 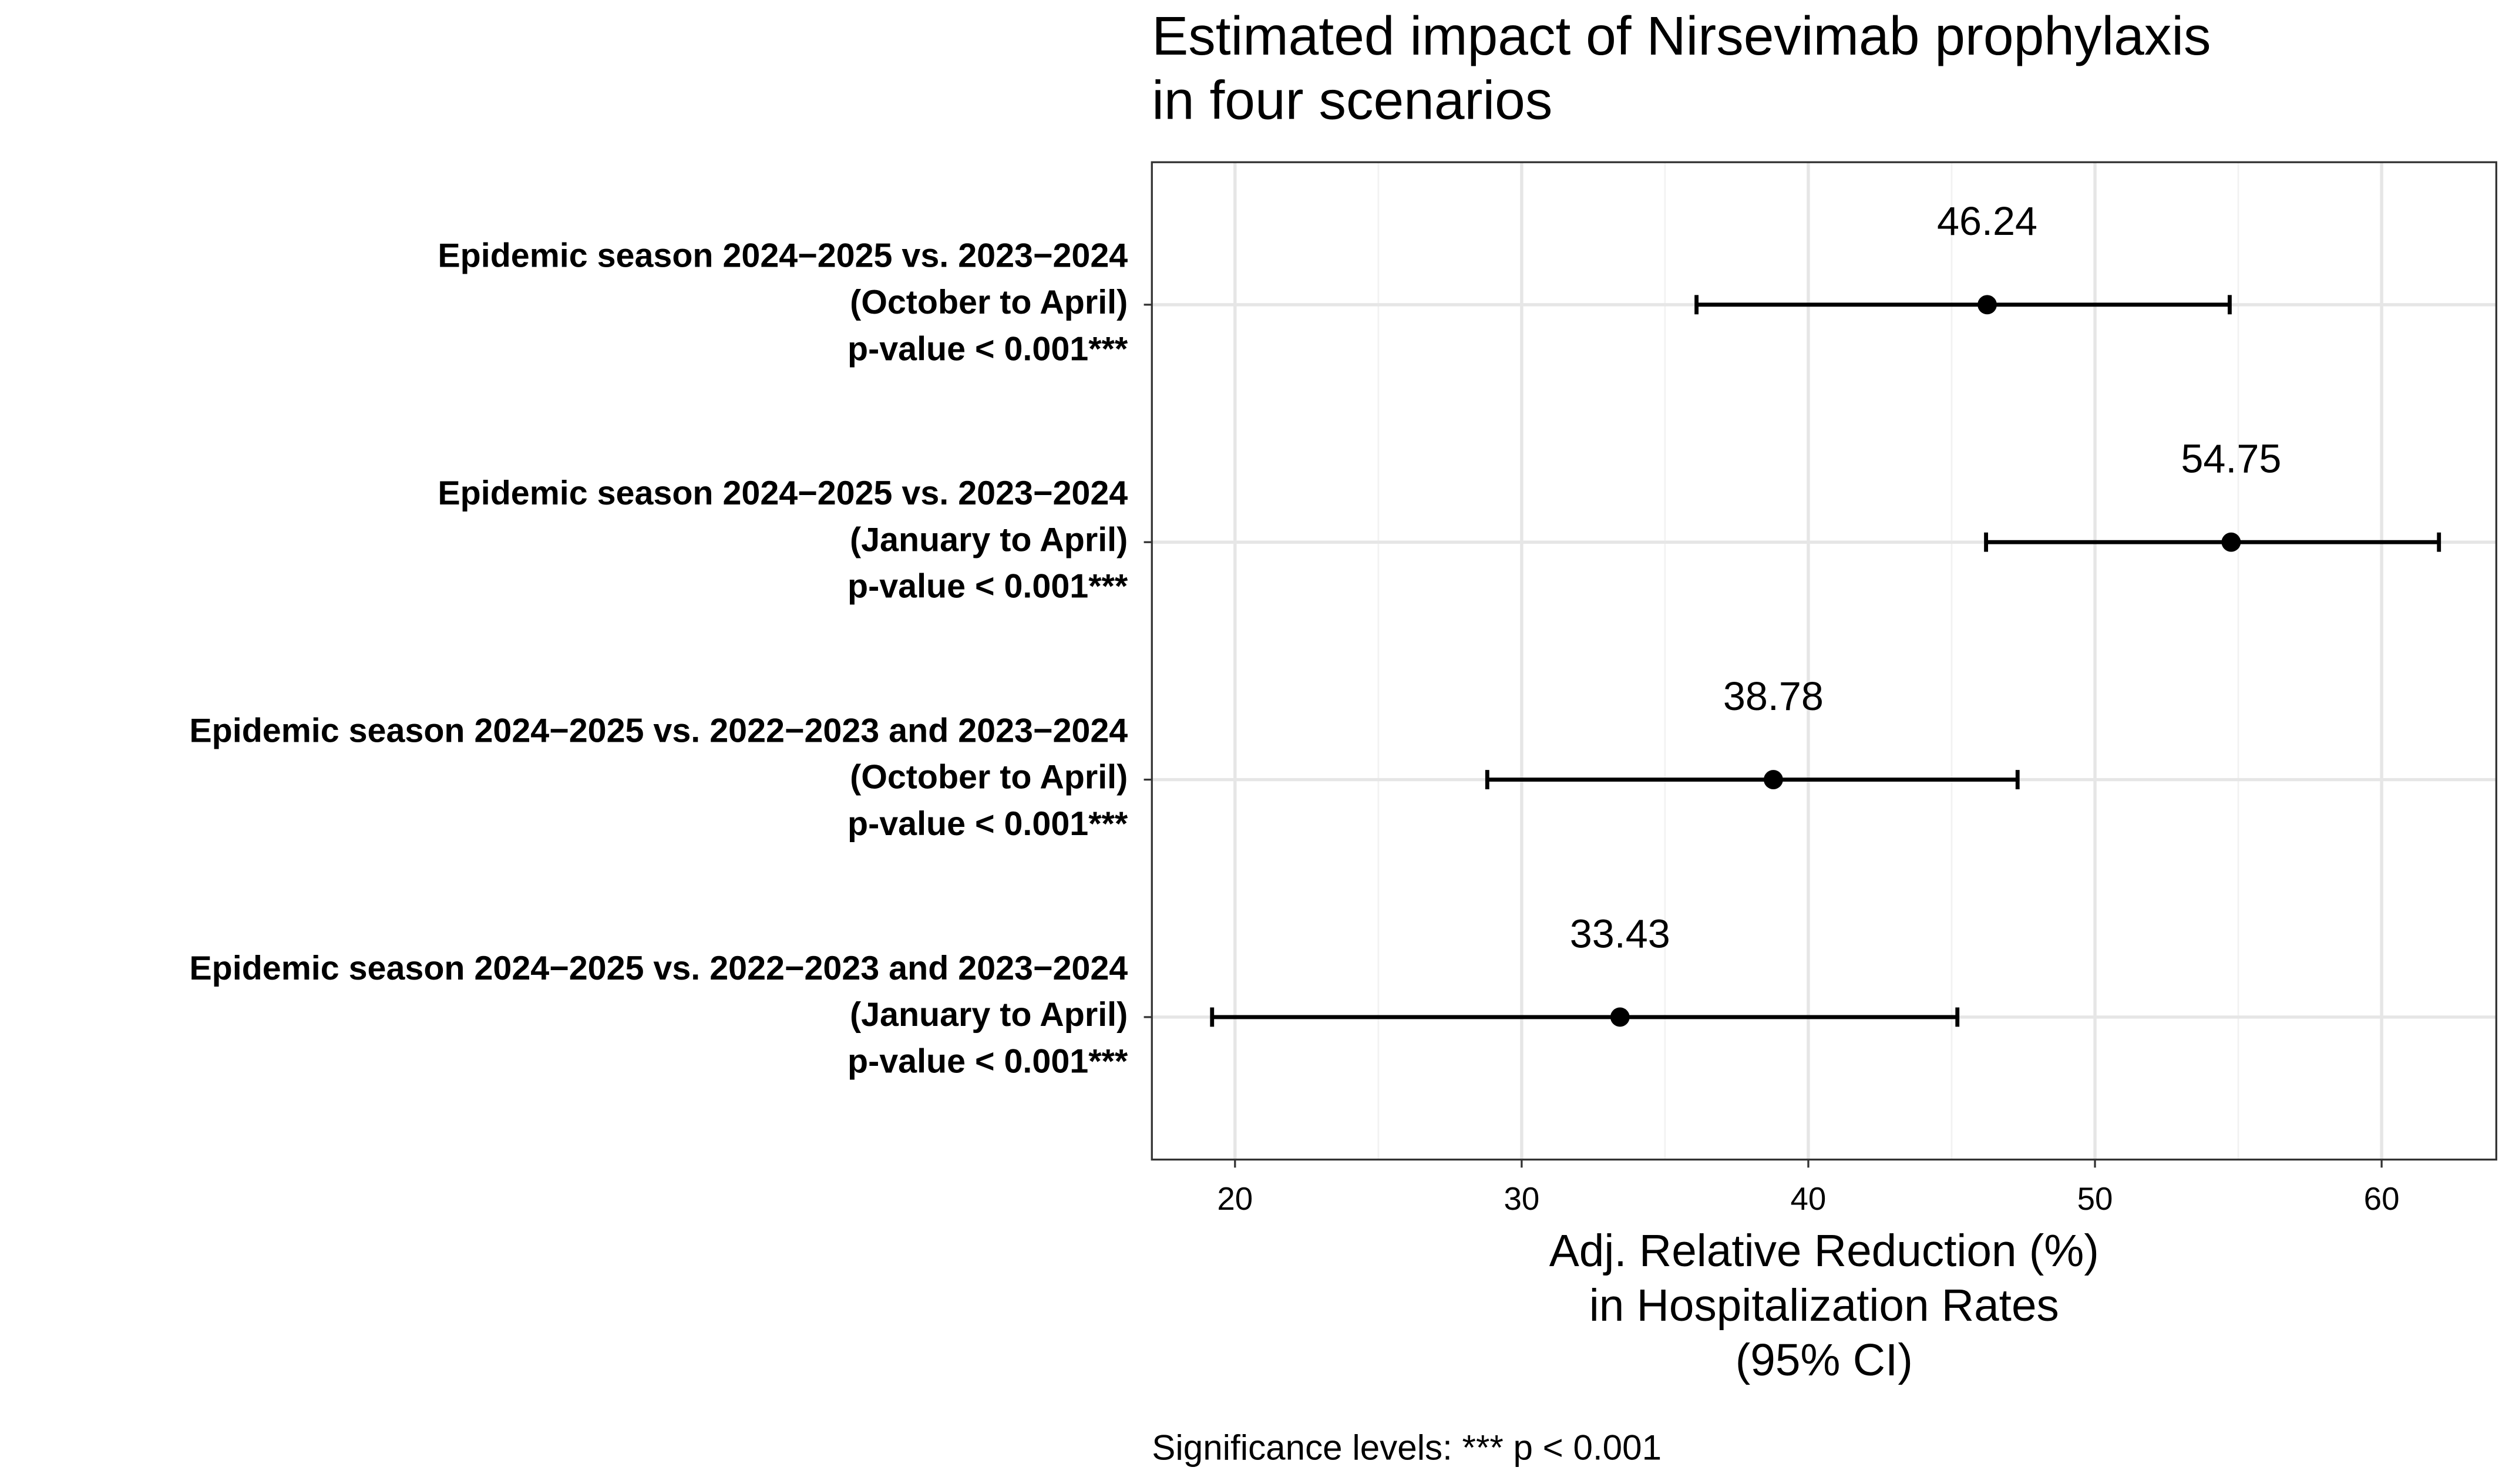 What do you see at coordinates (1824, 1360) in the screenshot?
I see `x-axis-label: (95% CI)` at bounding box center [1824, 1360].